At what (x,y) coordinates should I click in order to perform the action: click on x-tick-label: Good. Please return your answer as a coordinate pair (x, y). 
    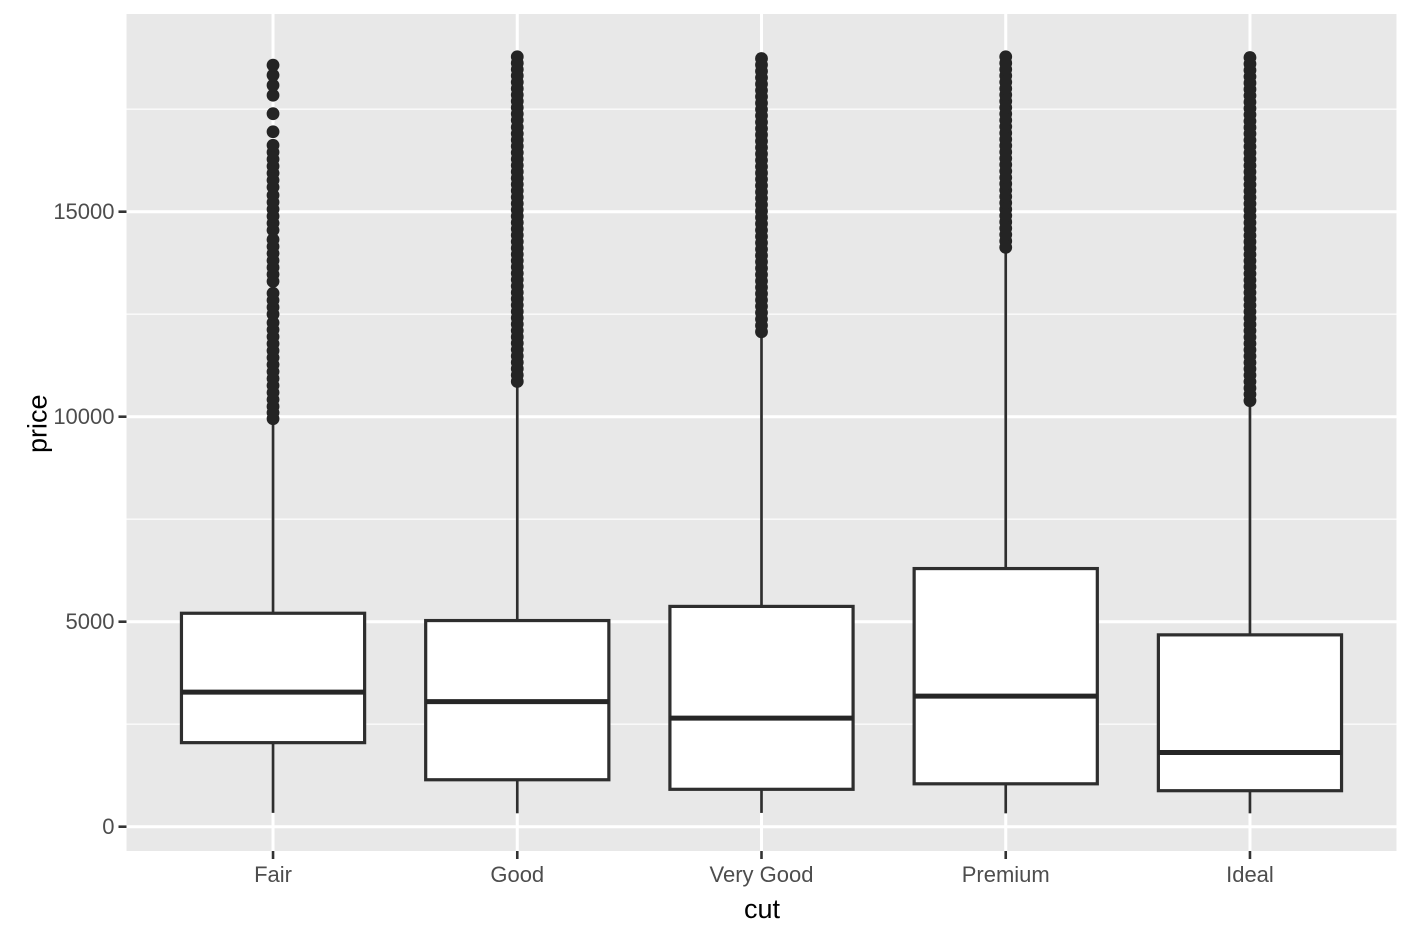
    Looking at the image, I should click on (517, 874).